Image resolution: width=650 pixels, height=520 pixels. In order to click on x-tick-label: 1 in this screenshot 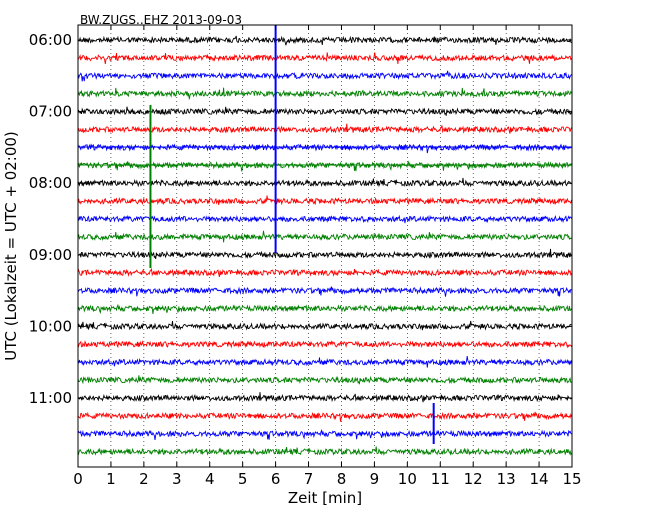, I will do `click(111, 479)`.